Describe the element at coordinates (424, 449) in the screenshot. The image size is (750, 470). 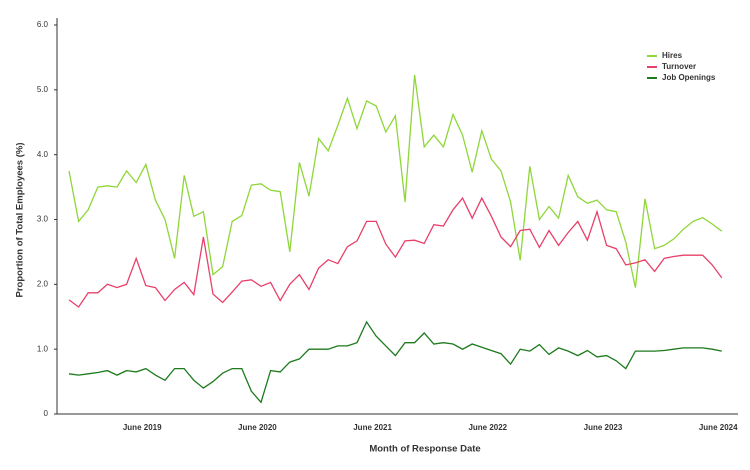
I see `x-axis-title: Month of Response Date` at that location.